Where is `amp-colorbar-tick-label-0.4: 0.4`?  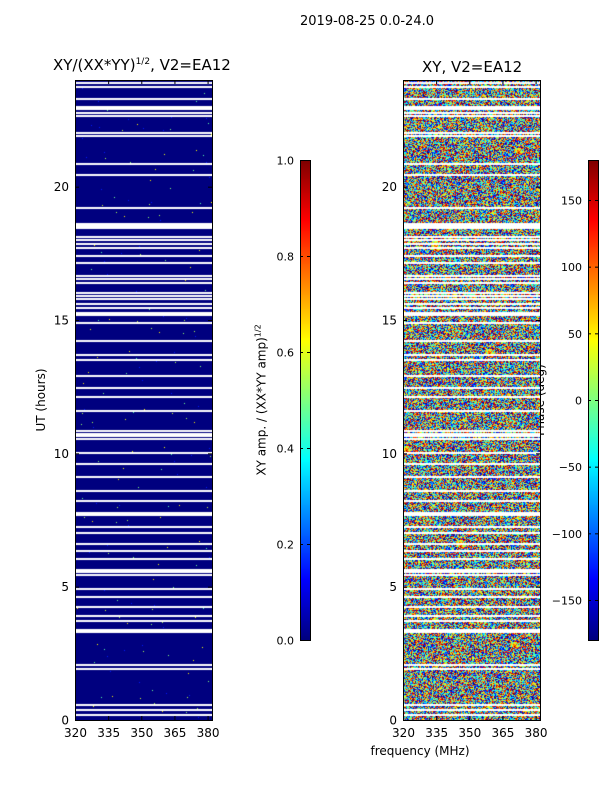
amp-colorbar-tick-label-0.4: 0.4 is located at coordinates (286, 449).